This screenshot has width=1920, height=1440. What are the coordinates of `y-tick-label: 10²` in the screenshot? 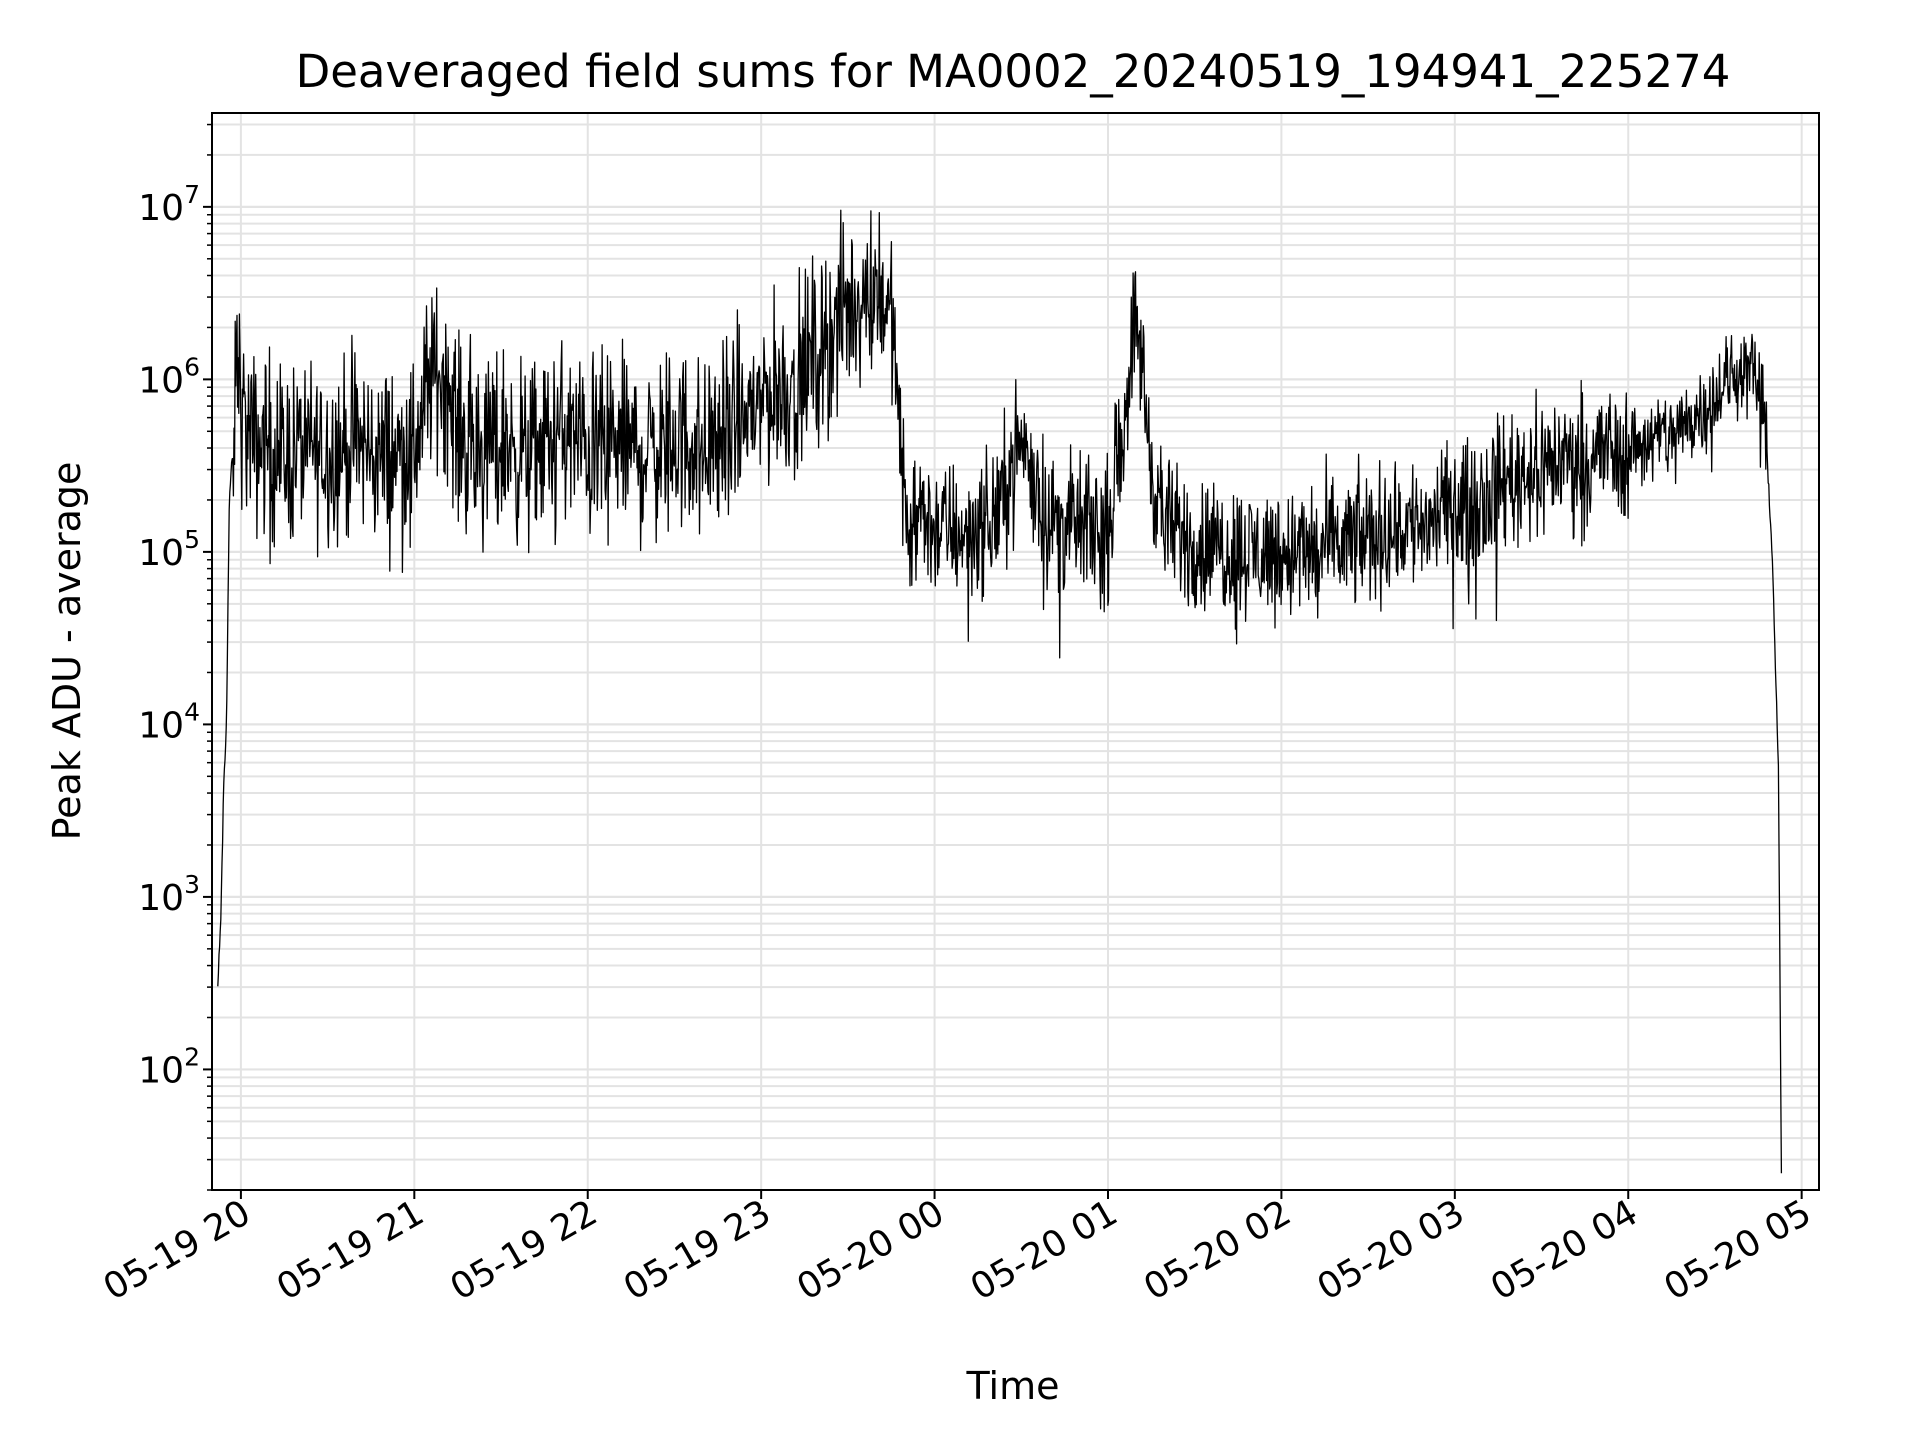 It's located at (169, 1066).